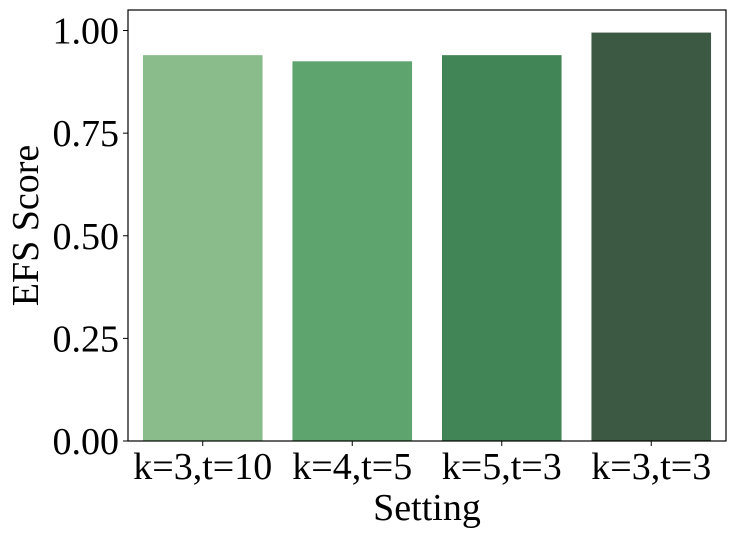 This screenshot has height=536, width=736. What do you see at coordinates (86, 339) in the screenshot?
I see `y-tick-label: 0.25` at bounding box center [86, 339].